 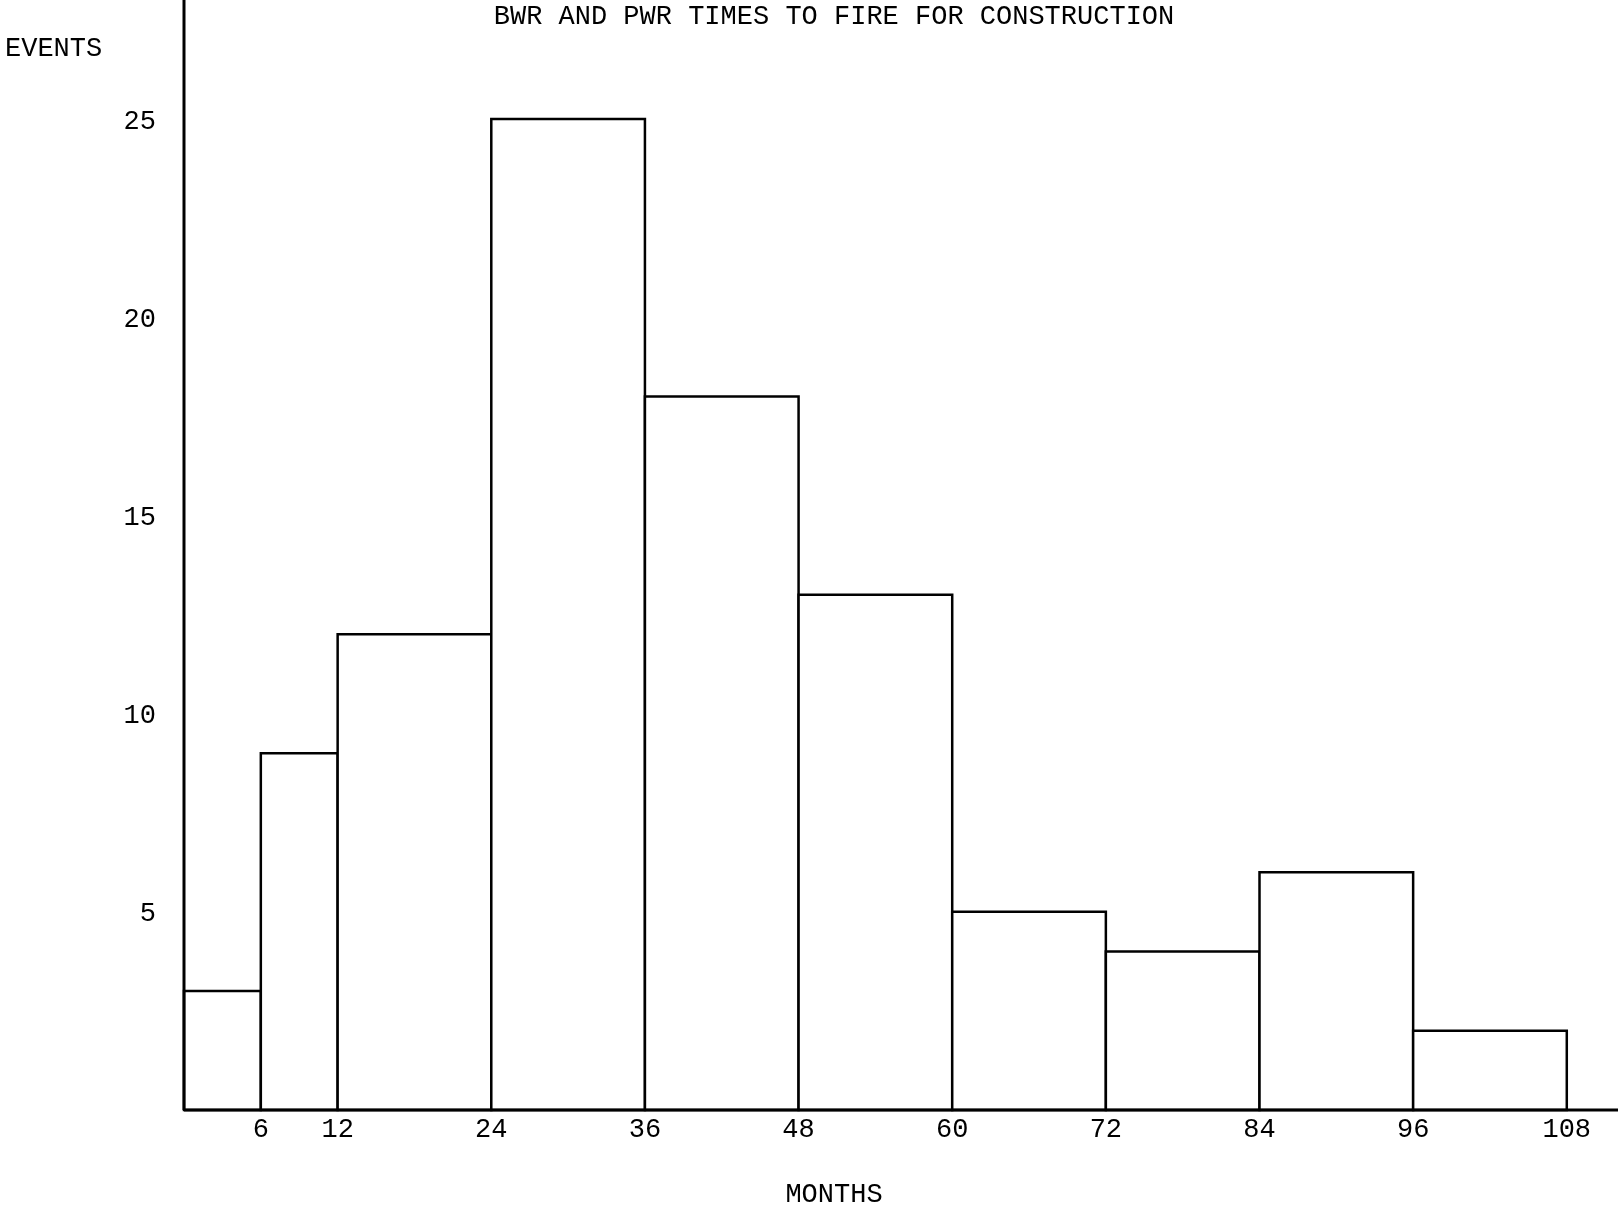 What do you see at coordinates (1413, 1130) in the screenshot?
I see `x-tick-label: 96` at bounding box center [1413, 1130].